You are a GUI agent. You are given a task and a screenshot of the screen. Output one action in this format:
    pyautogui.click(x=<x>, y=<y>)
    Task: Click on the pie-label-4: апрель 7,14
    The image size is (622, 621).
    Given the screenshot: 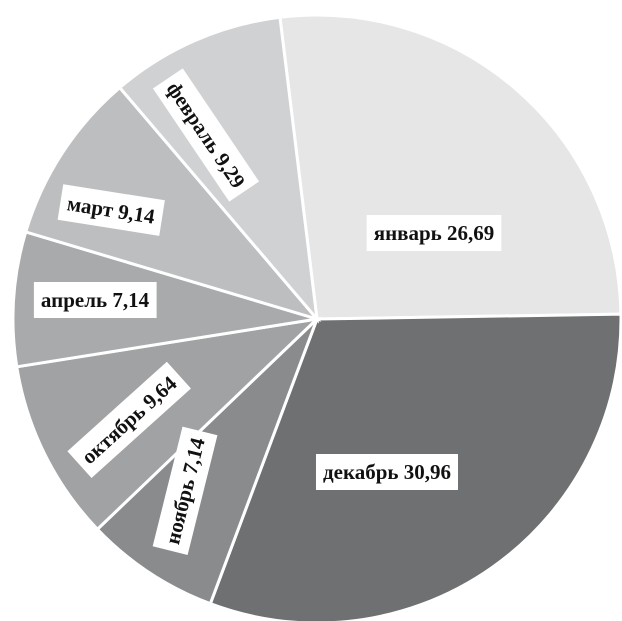 What is the action you would take?
    pyautogui.click(x=95, y=300)
    